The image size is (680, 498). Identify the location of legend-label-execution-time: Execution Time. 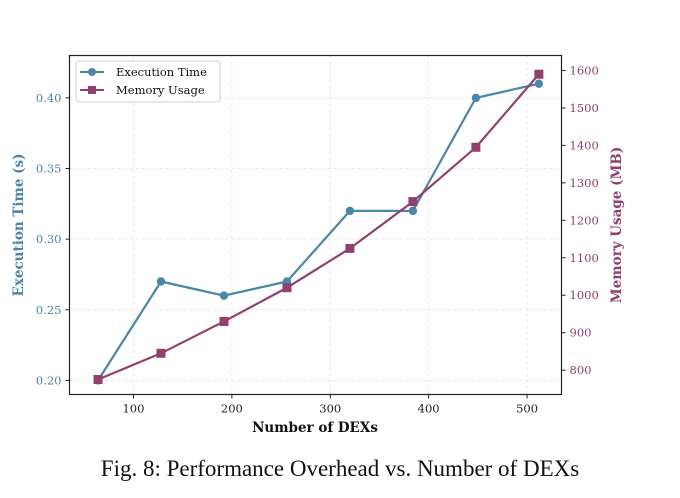
(161, 72).